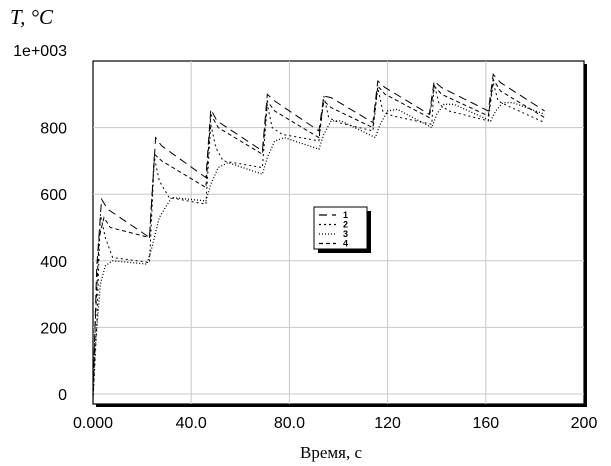 The height and width of the screenshot is (466, 611). Describe the element at coordinates (584, 423) in the screenshot. I see `x-tick-label: 200` at that location.